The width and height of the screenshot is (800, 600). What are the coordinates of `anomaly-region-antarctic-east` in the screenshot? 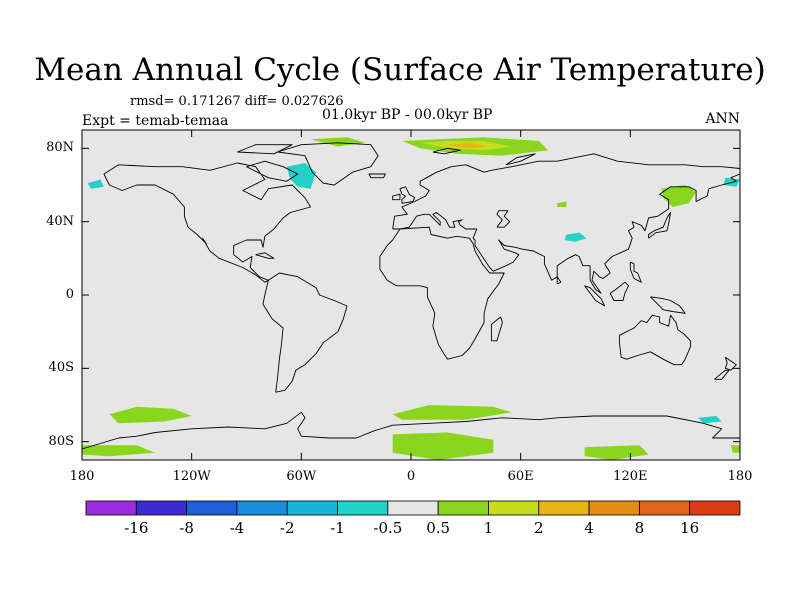 It's located at (443, 446).